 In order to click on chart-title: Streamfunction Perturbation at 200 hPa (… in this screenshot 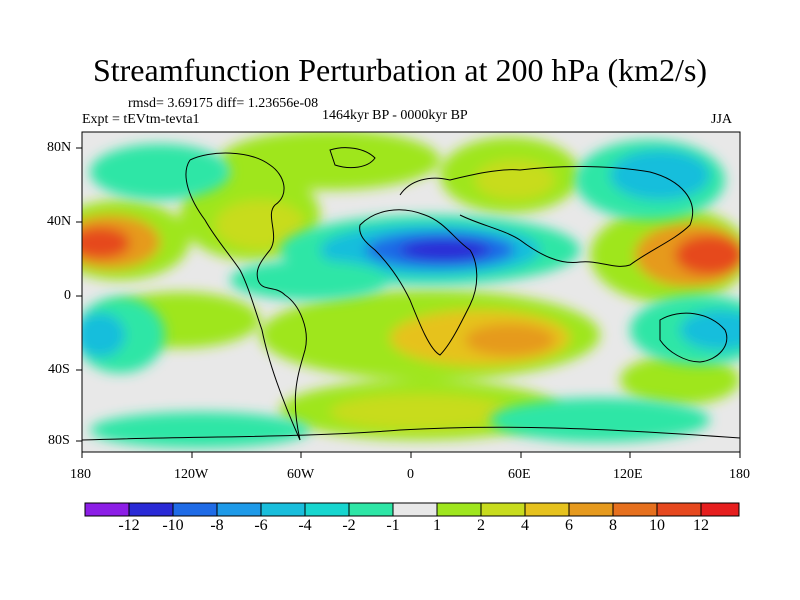, I will do `click(400, 70)`.